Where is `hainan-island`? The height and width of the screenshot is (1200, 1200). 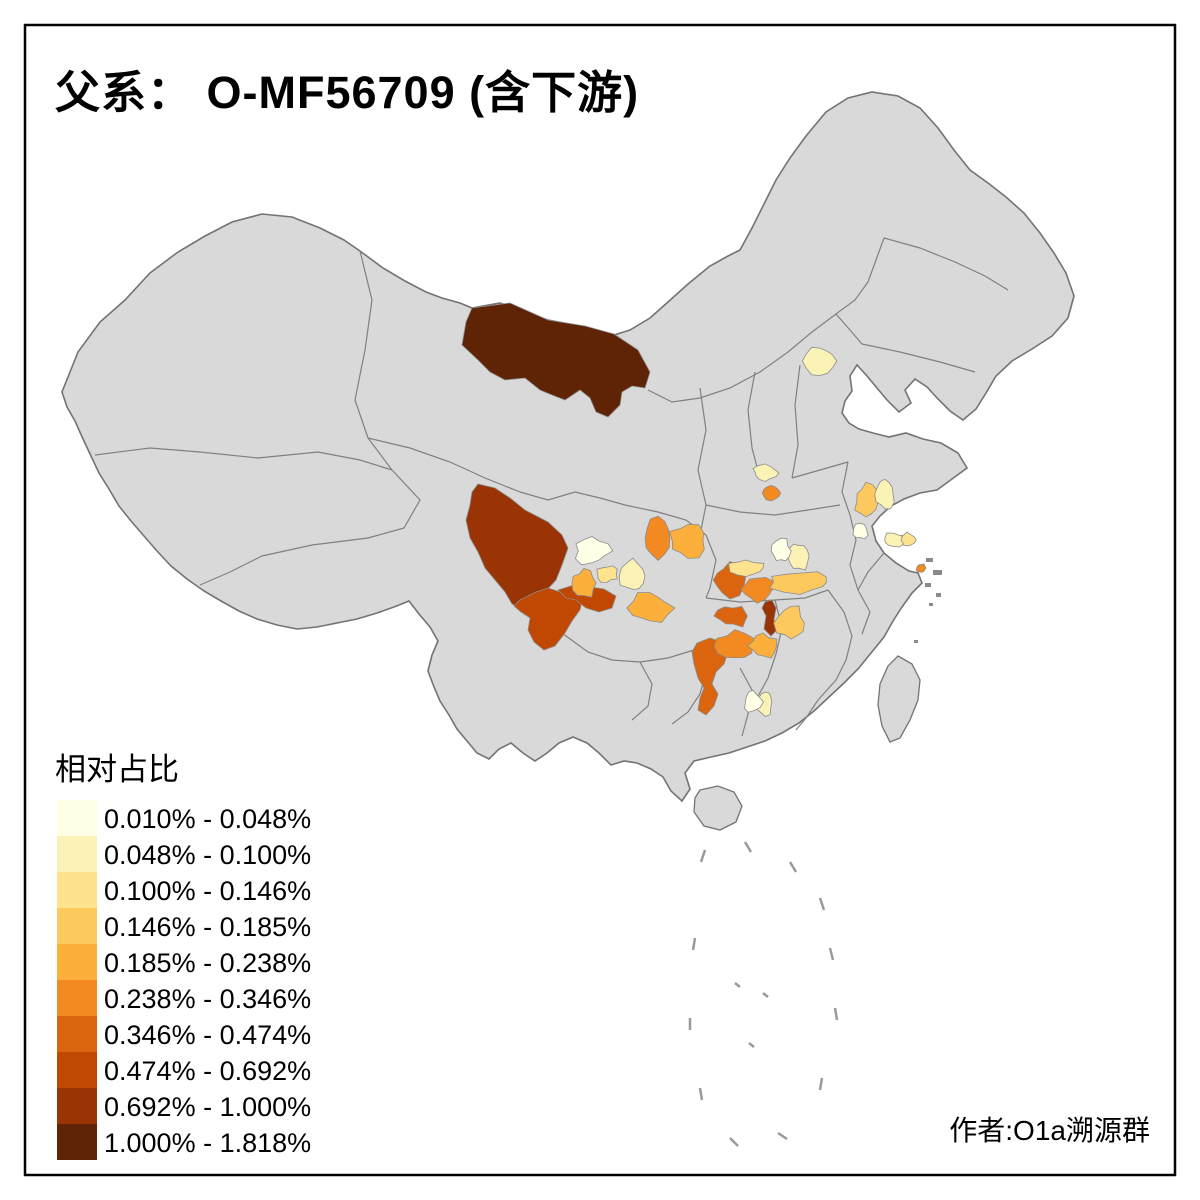
hainan-island is located at coordinates (718, 808).